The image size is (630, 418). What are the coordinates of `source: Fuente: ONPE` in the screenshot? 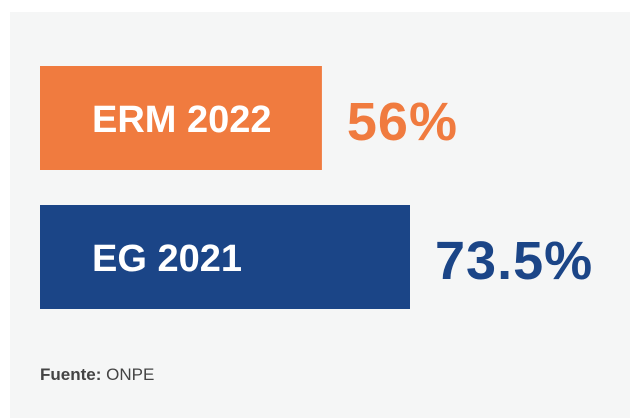 It's located at (97, 374).